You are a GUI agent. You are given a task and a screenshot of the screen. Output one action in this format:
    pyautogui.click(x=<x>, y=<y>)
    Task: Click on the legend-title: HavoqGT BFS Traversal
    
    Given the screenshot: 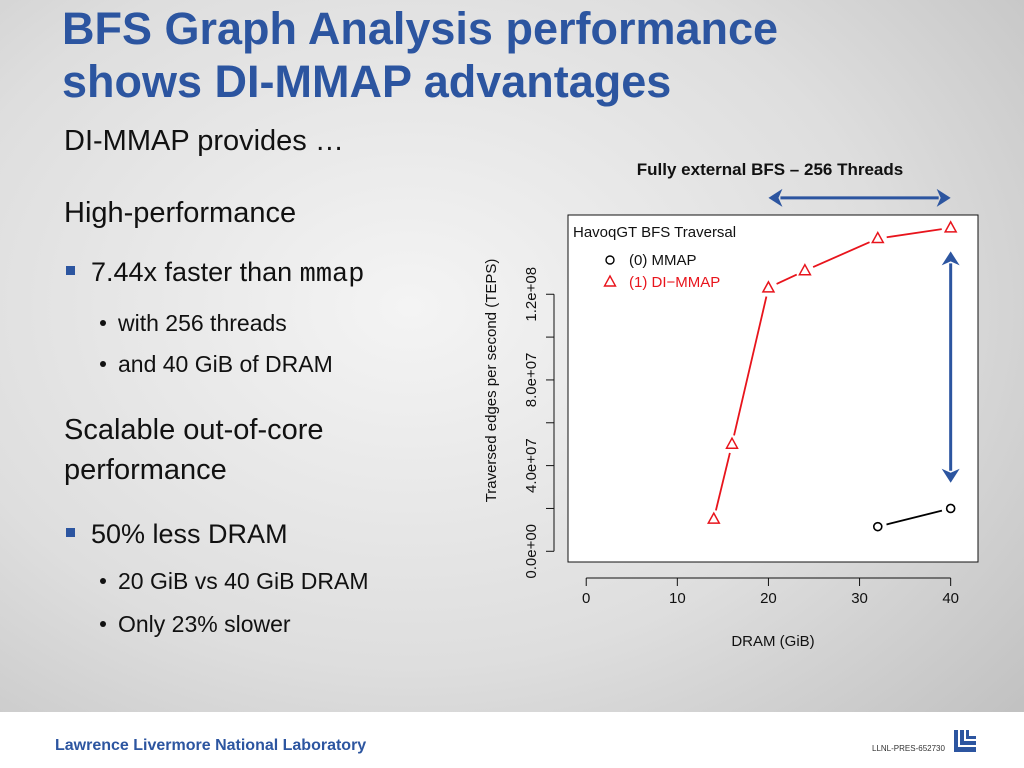 What is the action you would take?
    pyautogui.click(x=654, y=232)
    